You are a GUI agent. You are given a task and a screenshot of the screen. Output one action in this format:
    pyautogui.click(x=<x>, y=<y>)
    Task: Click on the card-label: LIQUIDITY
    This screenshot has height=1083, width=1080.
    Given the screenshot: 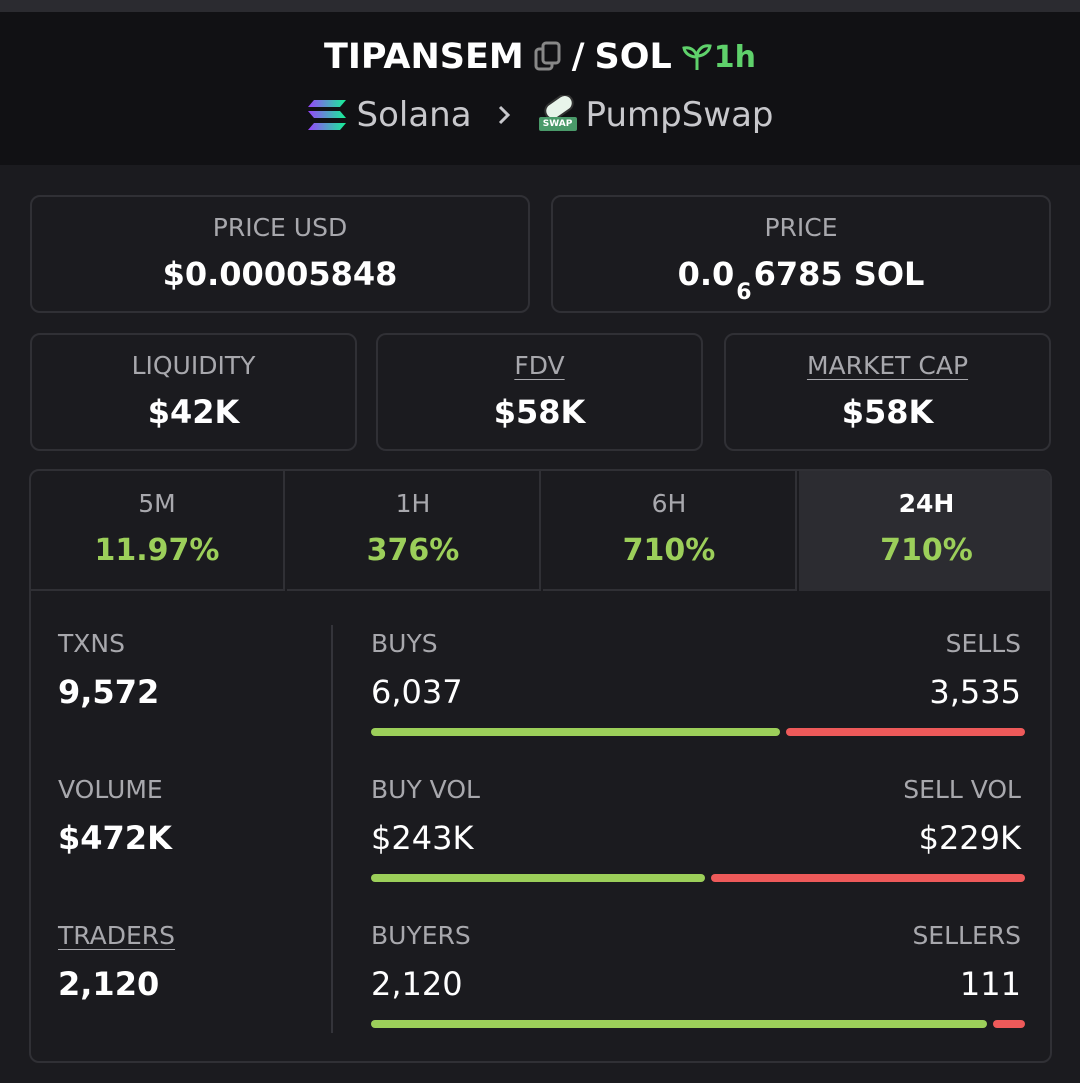 What is the action you would take?
    pyautogui.click(x=193, y=365)
    